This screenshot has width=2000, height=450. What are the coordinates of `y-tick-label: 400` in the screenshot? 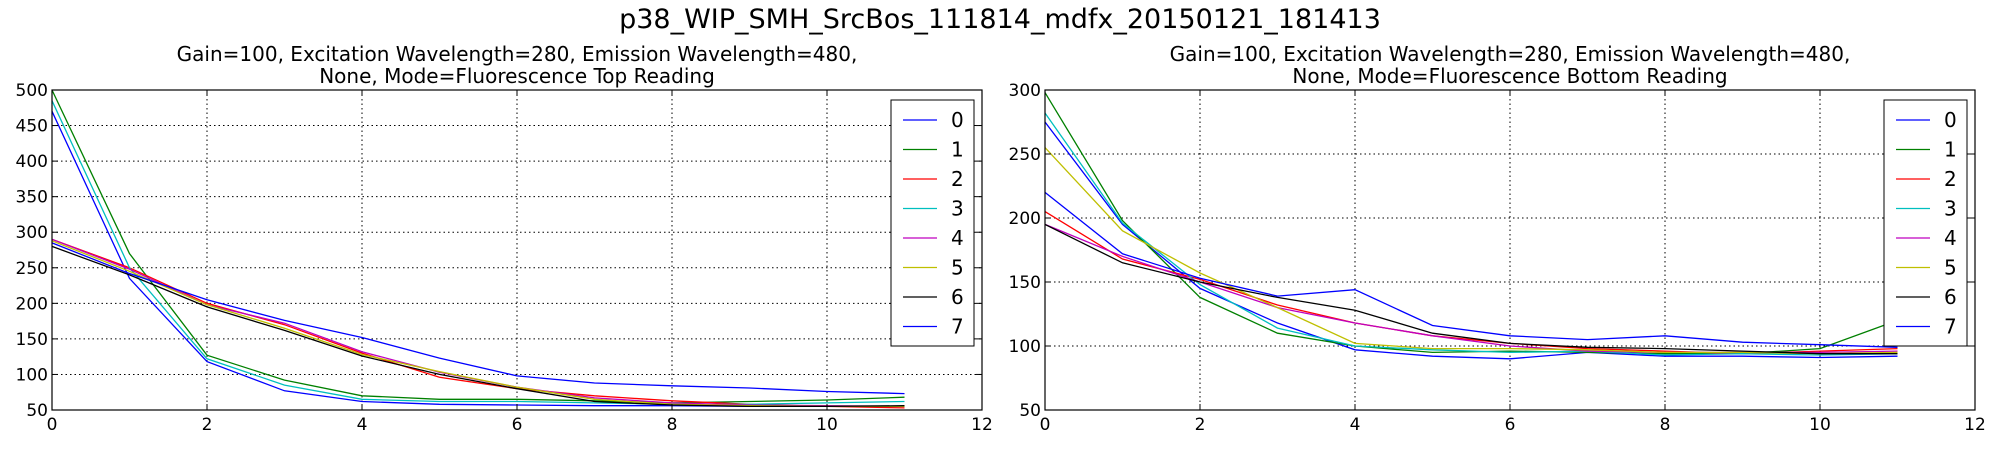 It's located at (32, 162).